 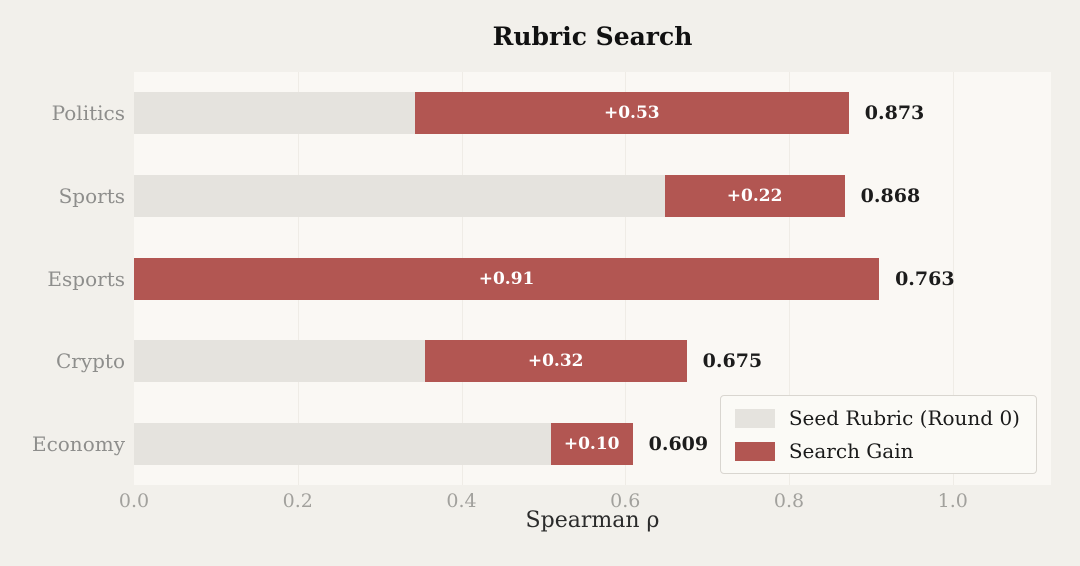 I want to click on total-value-label: 0.675, so click(x=732, y=361).